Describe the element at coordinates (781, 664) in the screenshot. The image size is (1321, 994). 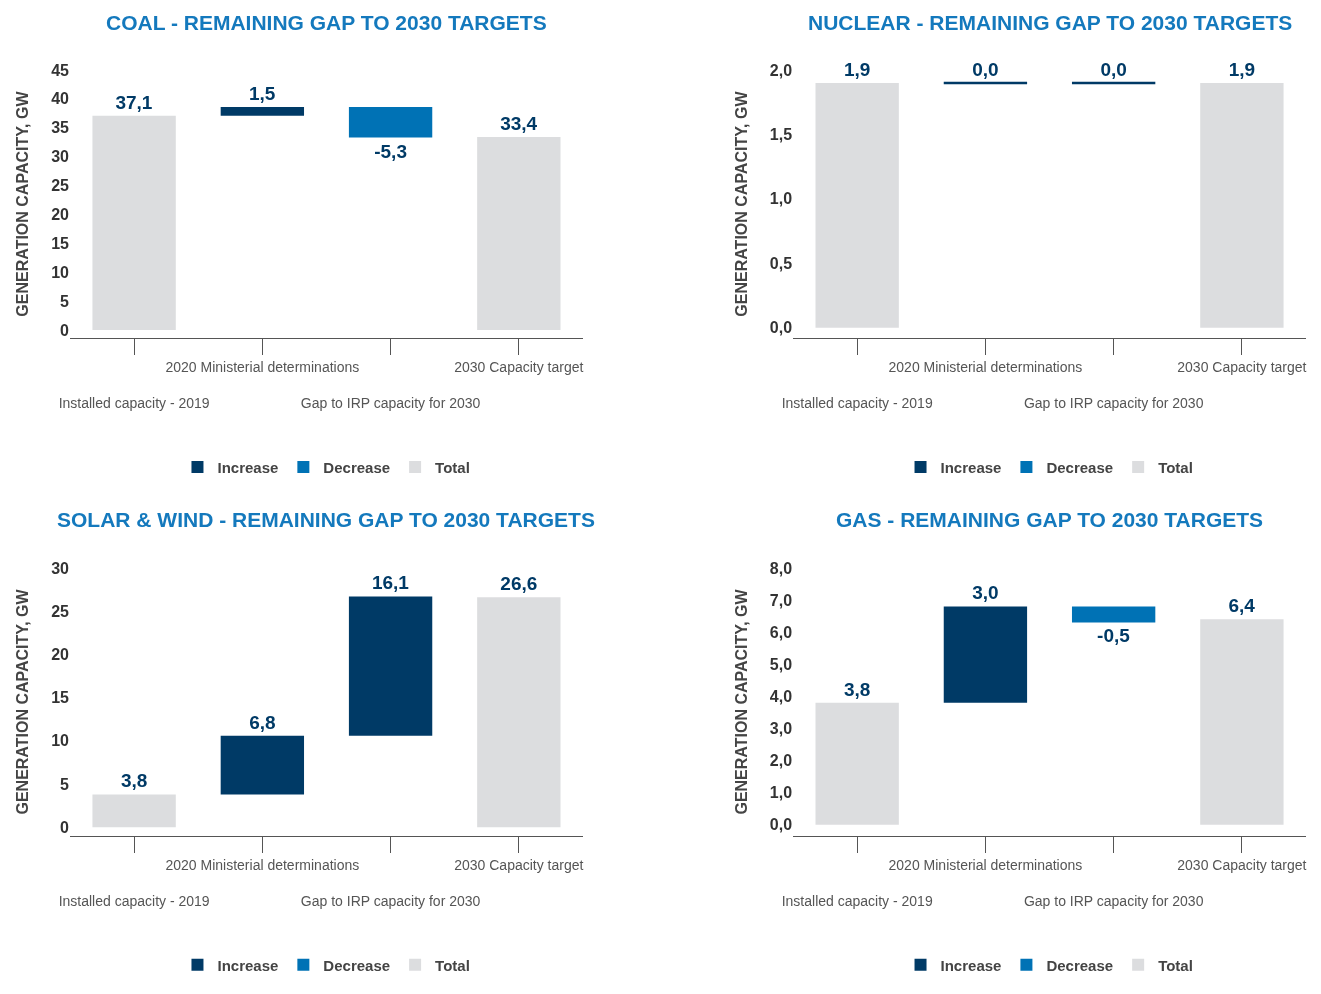
I see `y-tick-label: 5,0` at that location.